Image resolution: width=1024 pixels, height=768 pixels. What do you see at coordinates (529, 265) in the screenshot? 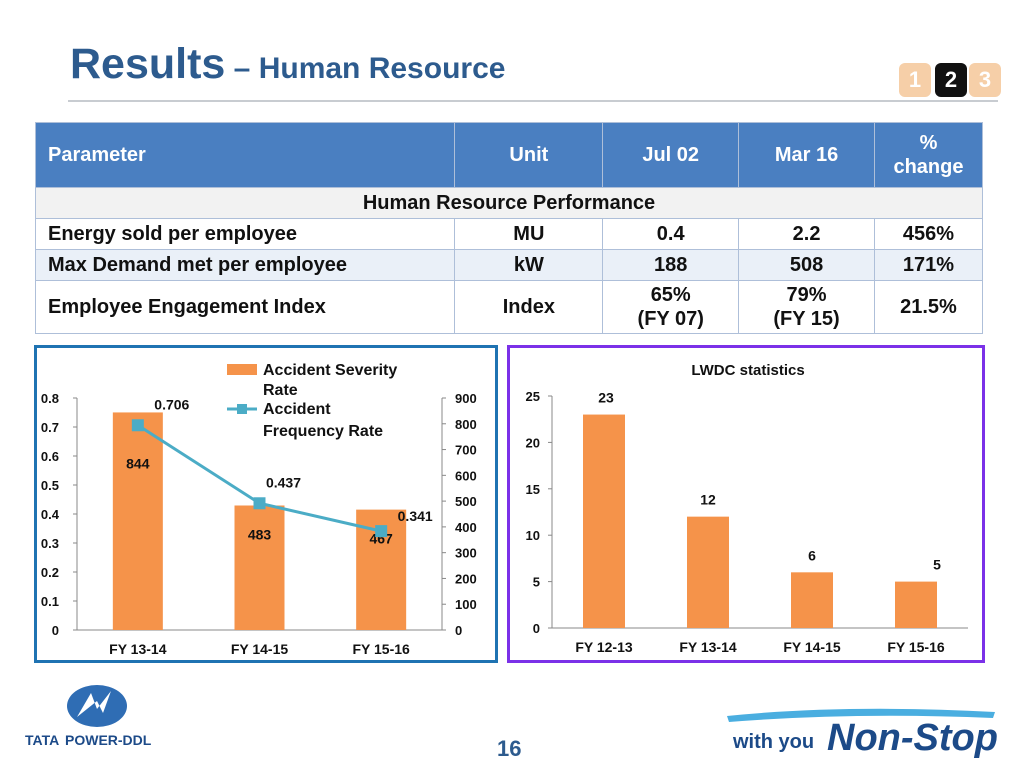
I see `cell-unit: kW` at bounding box center [529, 265].